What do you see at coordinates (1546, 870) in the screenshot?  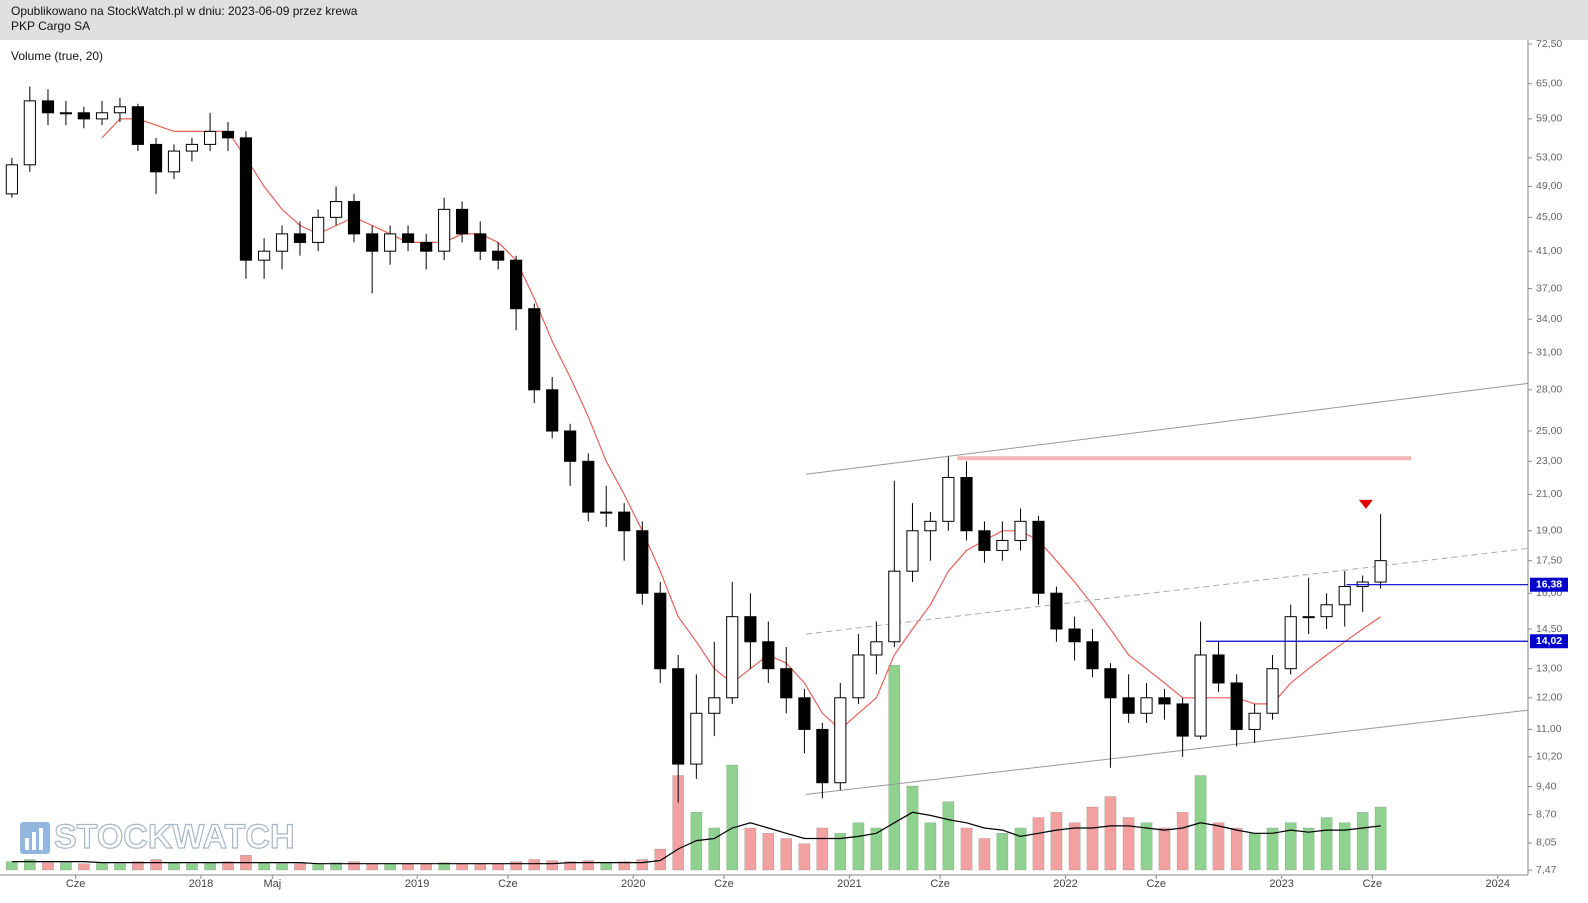 I see `y-tick-label: 7,47` at bounding box center [1546, 870].